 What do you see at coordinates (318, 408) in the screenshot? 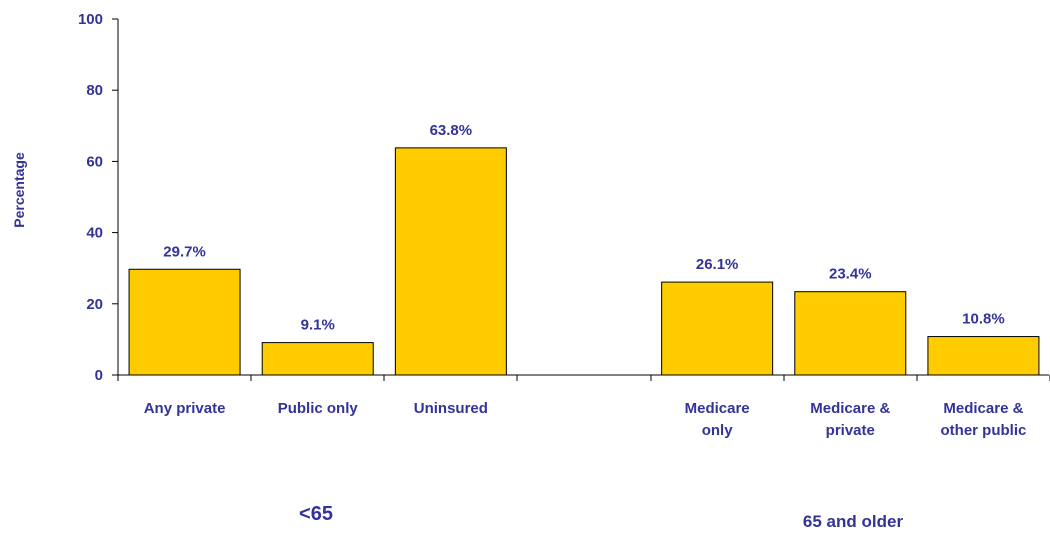
I see `x-category-label: Public only` at bounding box center [318, 408].